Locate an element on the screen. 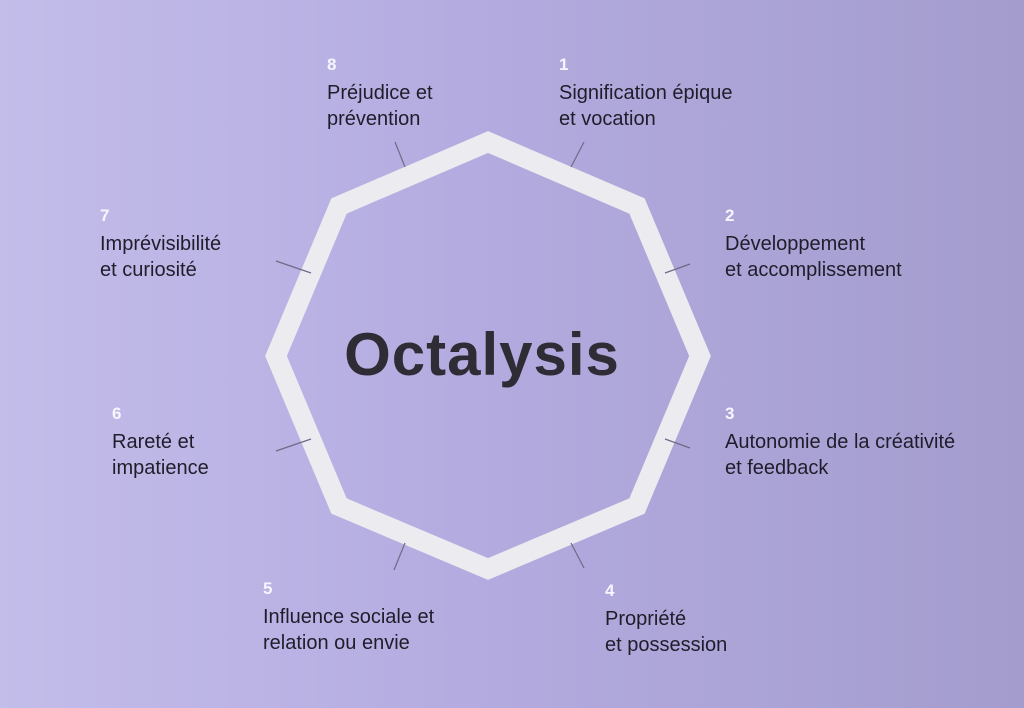  drive-label-2: 2 Développement et accomplissement is located at coordinates (813, 244).